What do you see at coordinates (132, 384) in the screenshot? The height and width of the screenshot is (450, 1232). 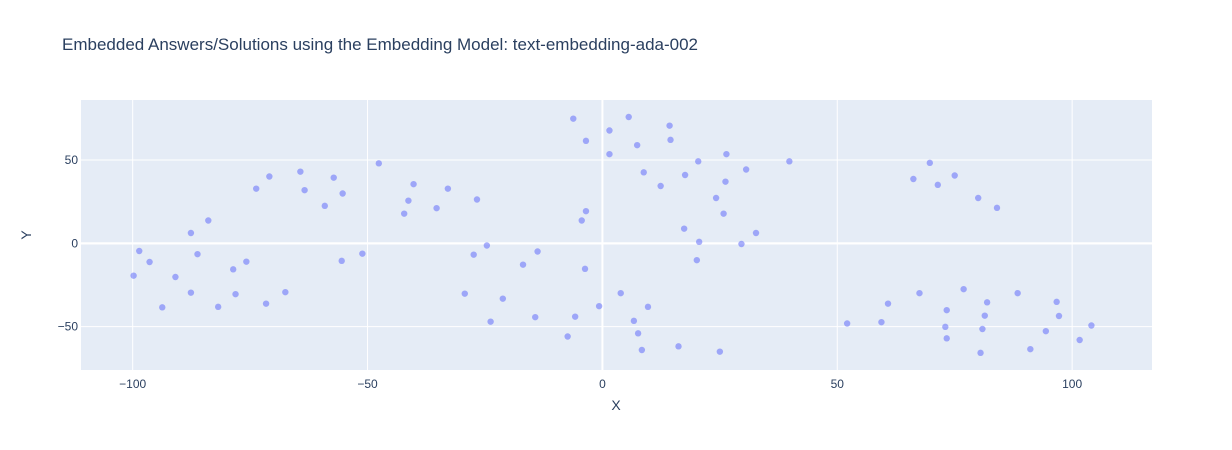 I see `x-tick-label: −100` at bounding box center [132, 384].